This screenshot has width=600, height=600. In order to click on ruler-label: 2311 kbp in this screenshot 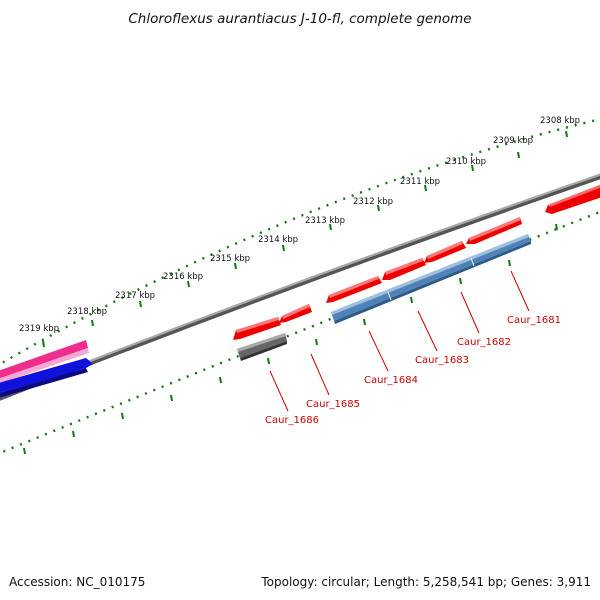, I will do `click(420, 182)`.